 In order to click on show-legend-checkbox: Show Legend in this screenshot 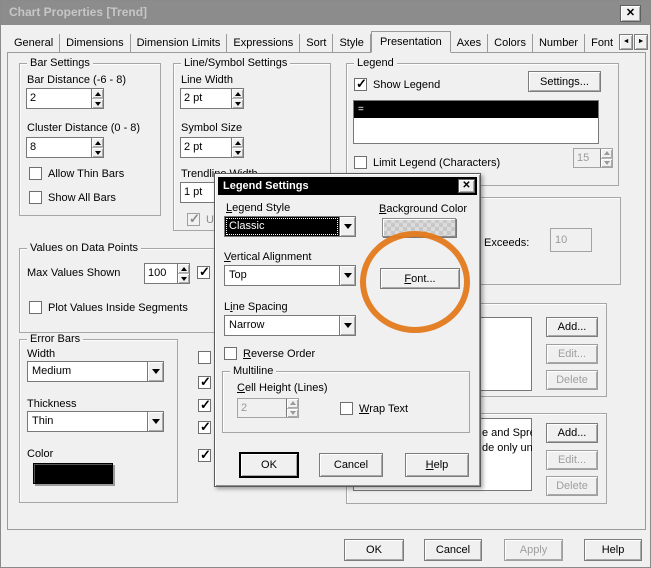, I will do `click(397, 84)`.